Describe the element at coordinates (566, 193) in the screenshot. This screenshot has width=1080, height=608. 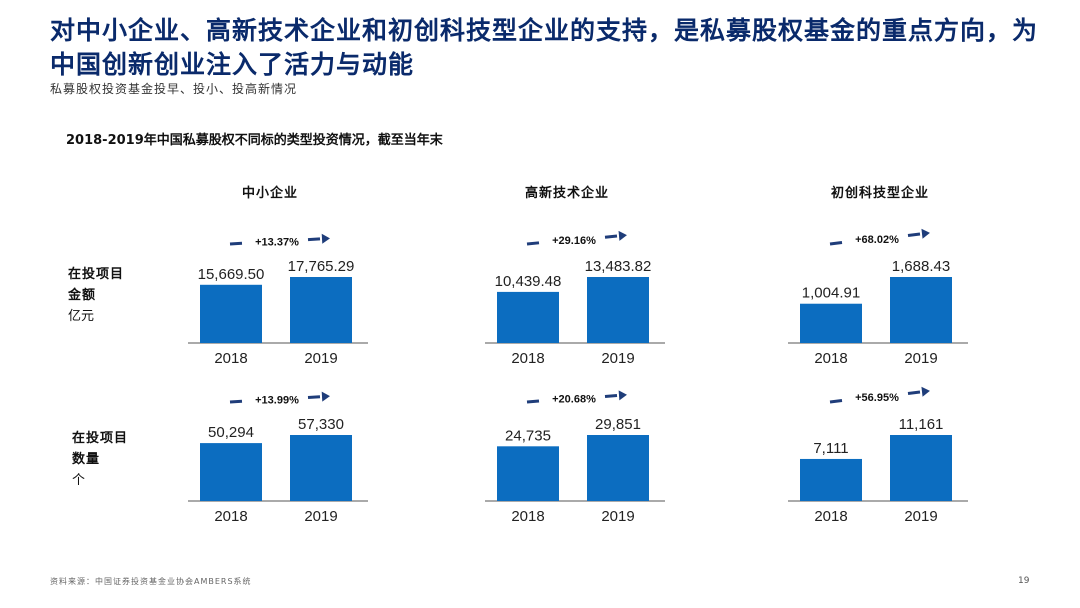
I see `panel-title-hightech-text: 高新技术企业` at that location.